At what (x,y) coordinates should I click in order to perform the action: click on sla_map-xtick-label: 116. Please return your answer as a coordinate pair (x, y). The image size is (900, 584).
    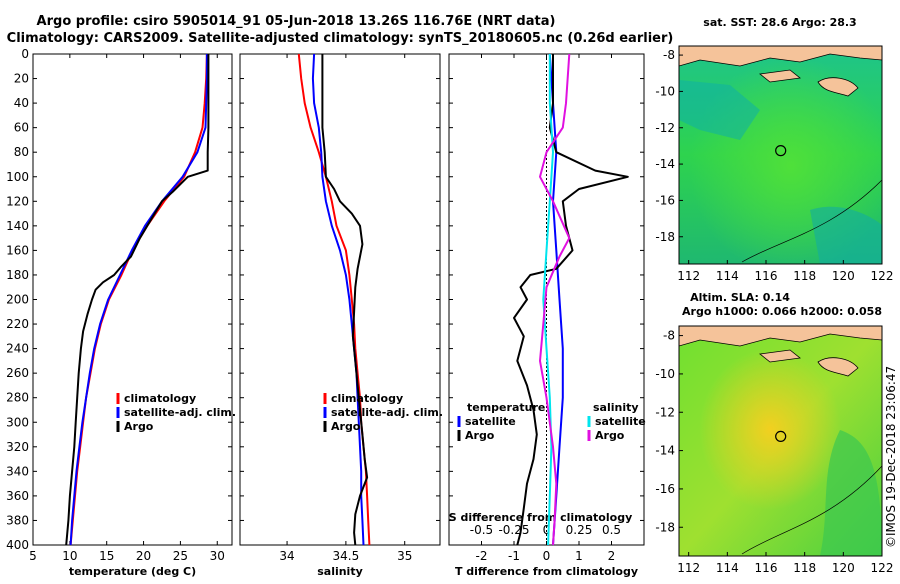
    Looking at the image, I should click on (766, 568).